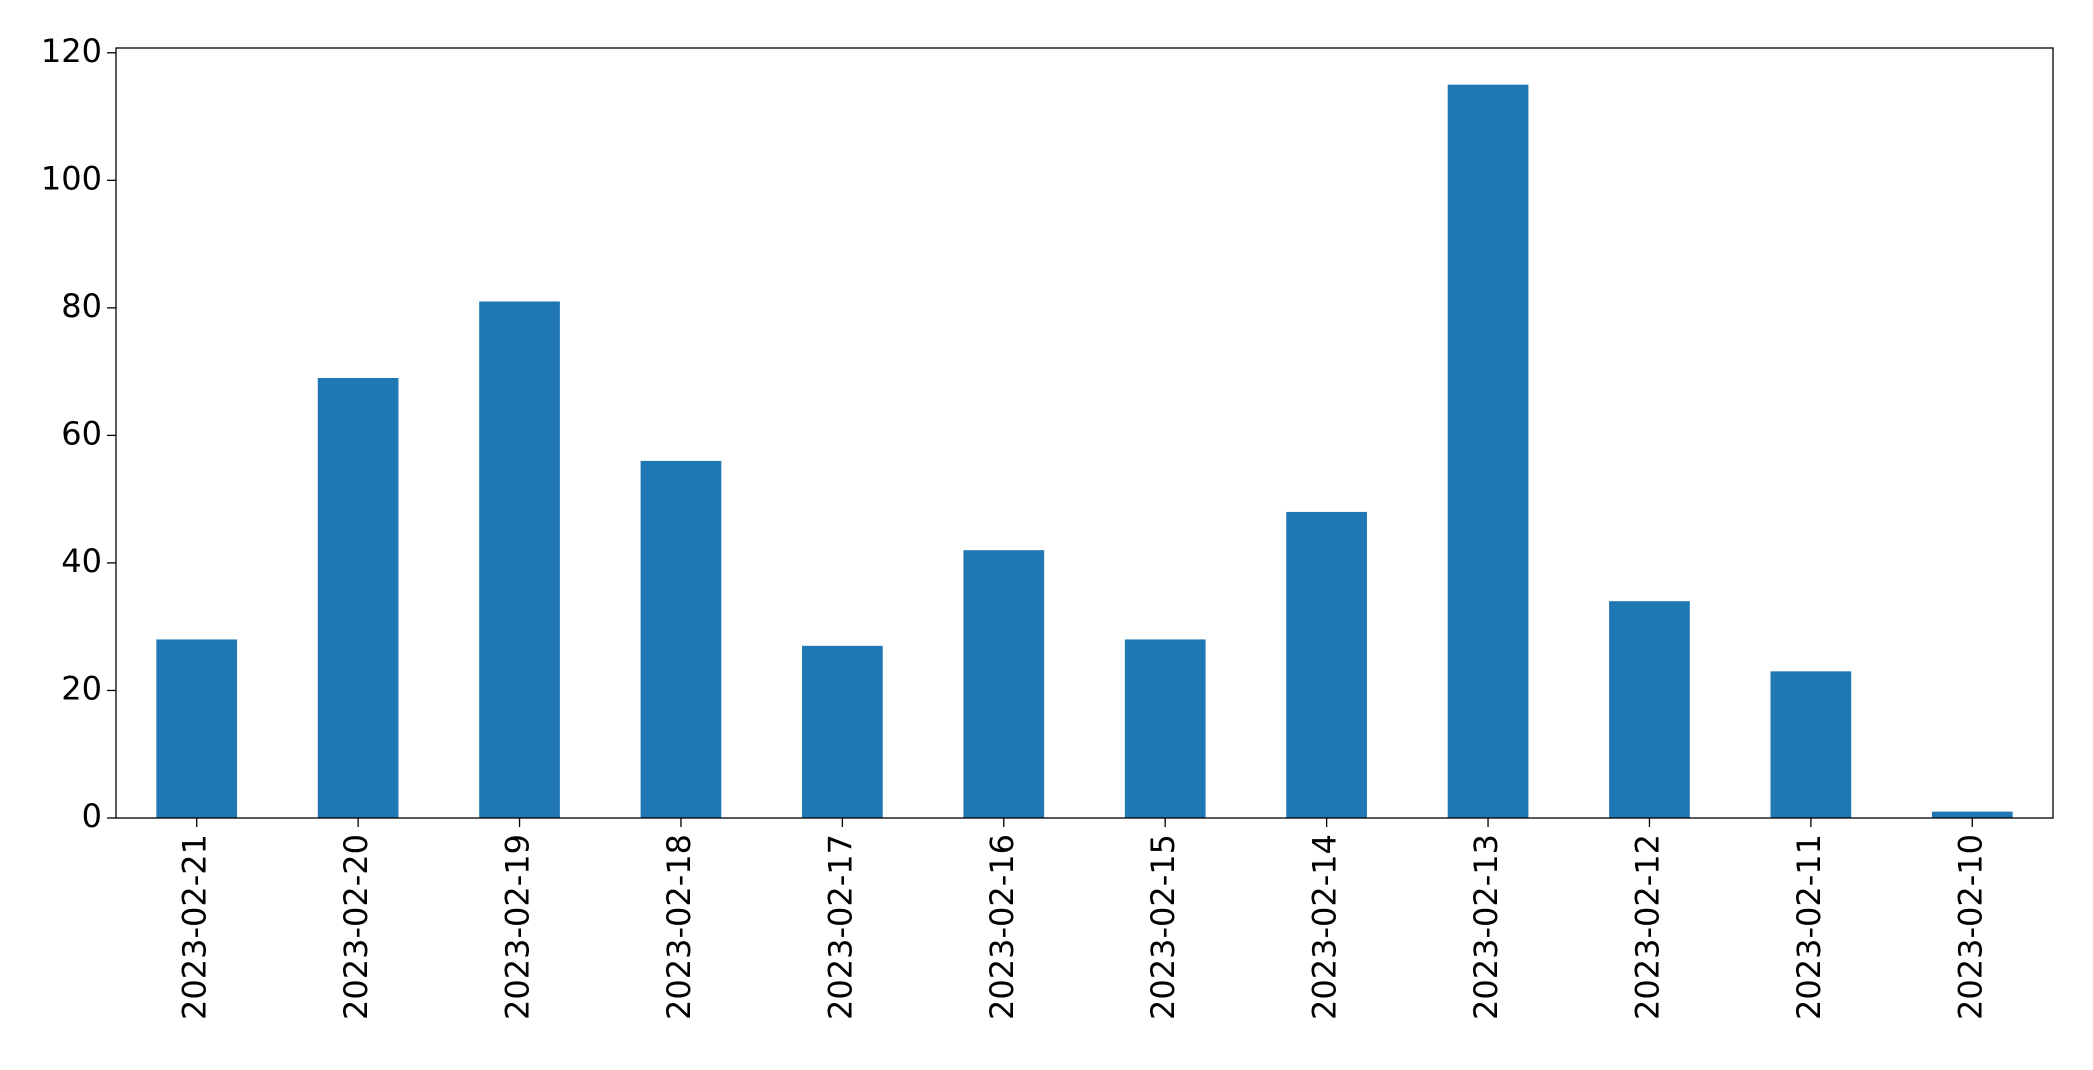  I want to click on y-tick-label: 40, so click(81, 561).